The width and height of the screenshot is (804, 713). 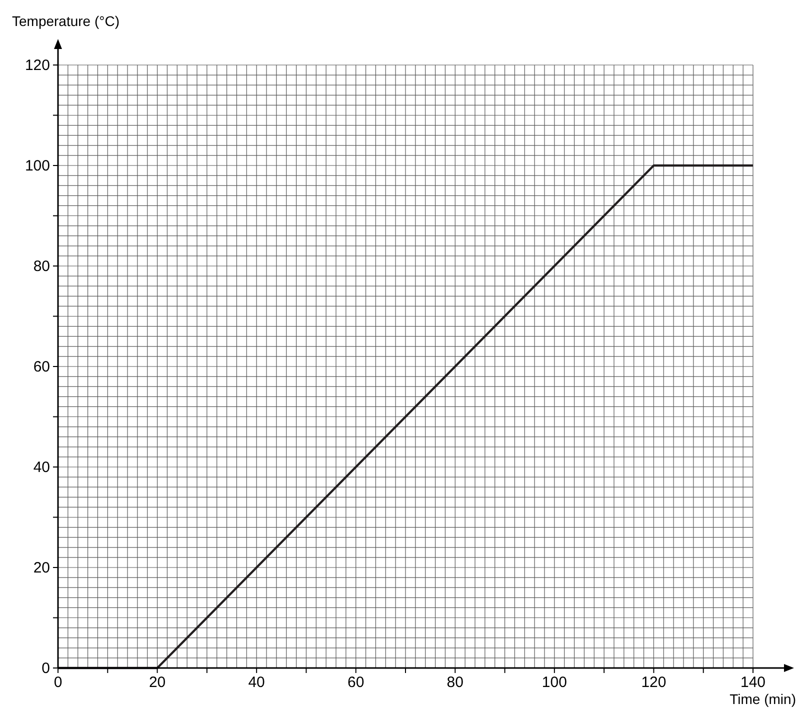 What do you see at coordinates (46, 668) in the screenshot?
I see `y-tick-label: 0` at bounding box center [46, 668].